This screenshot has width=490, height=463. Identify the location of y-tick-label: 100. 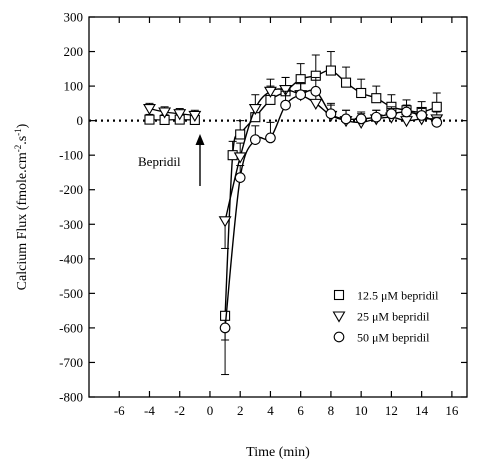
(74, 86).